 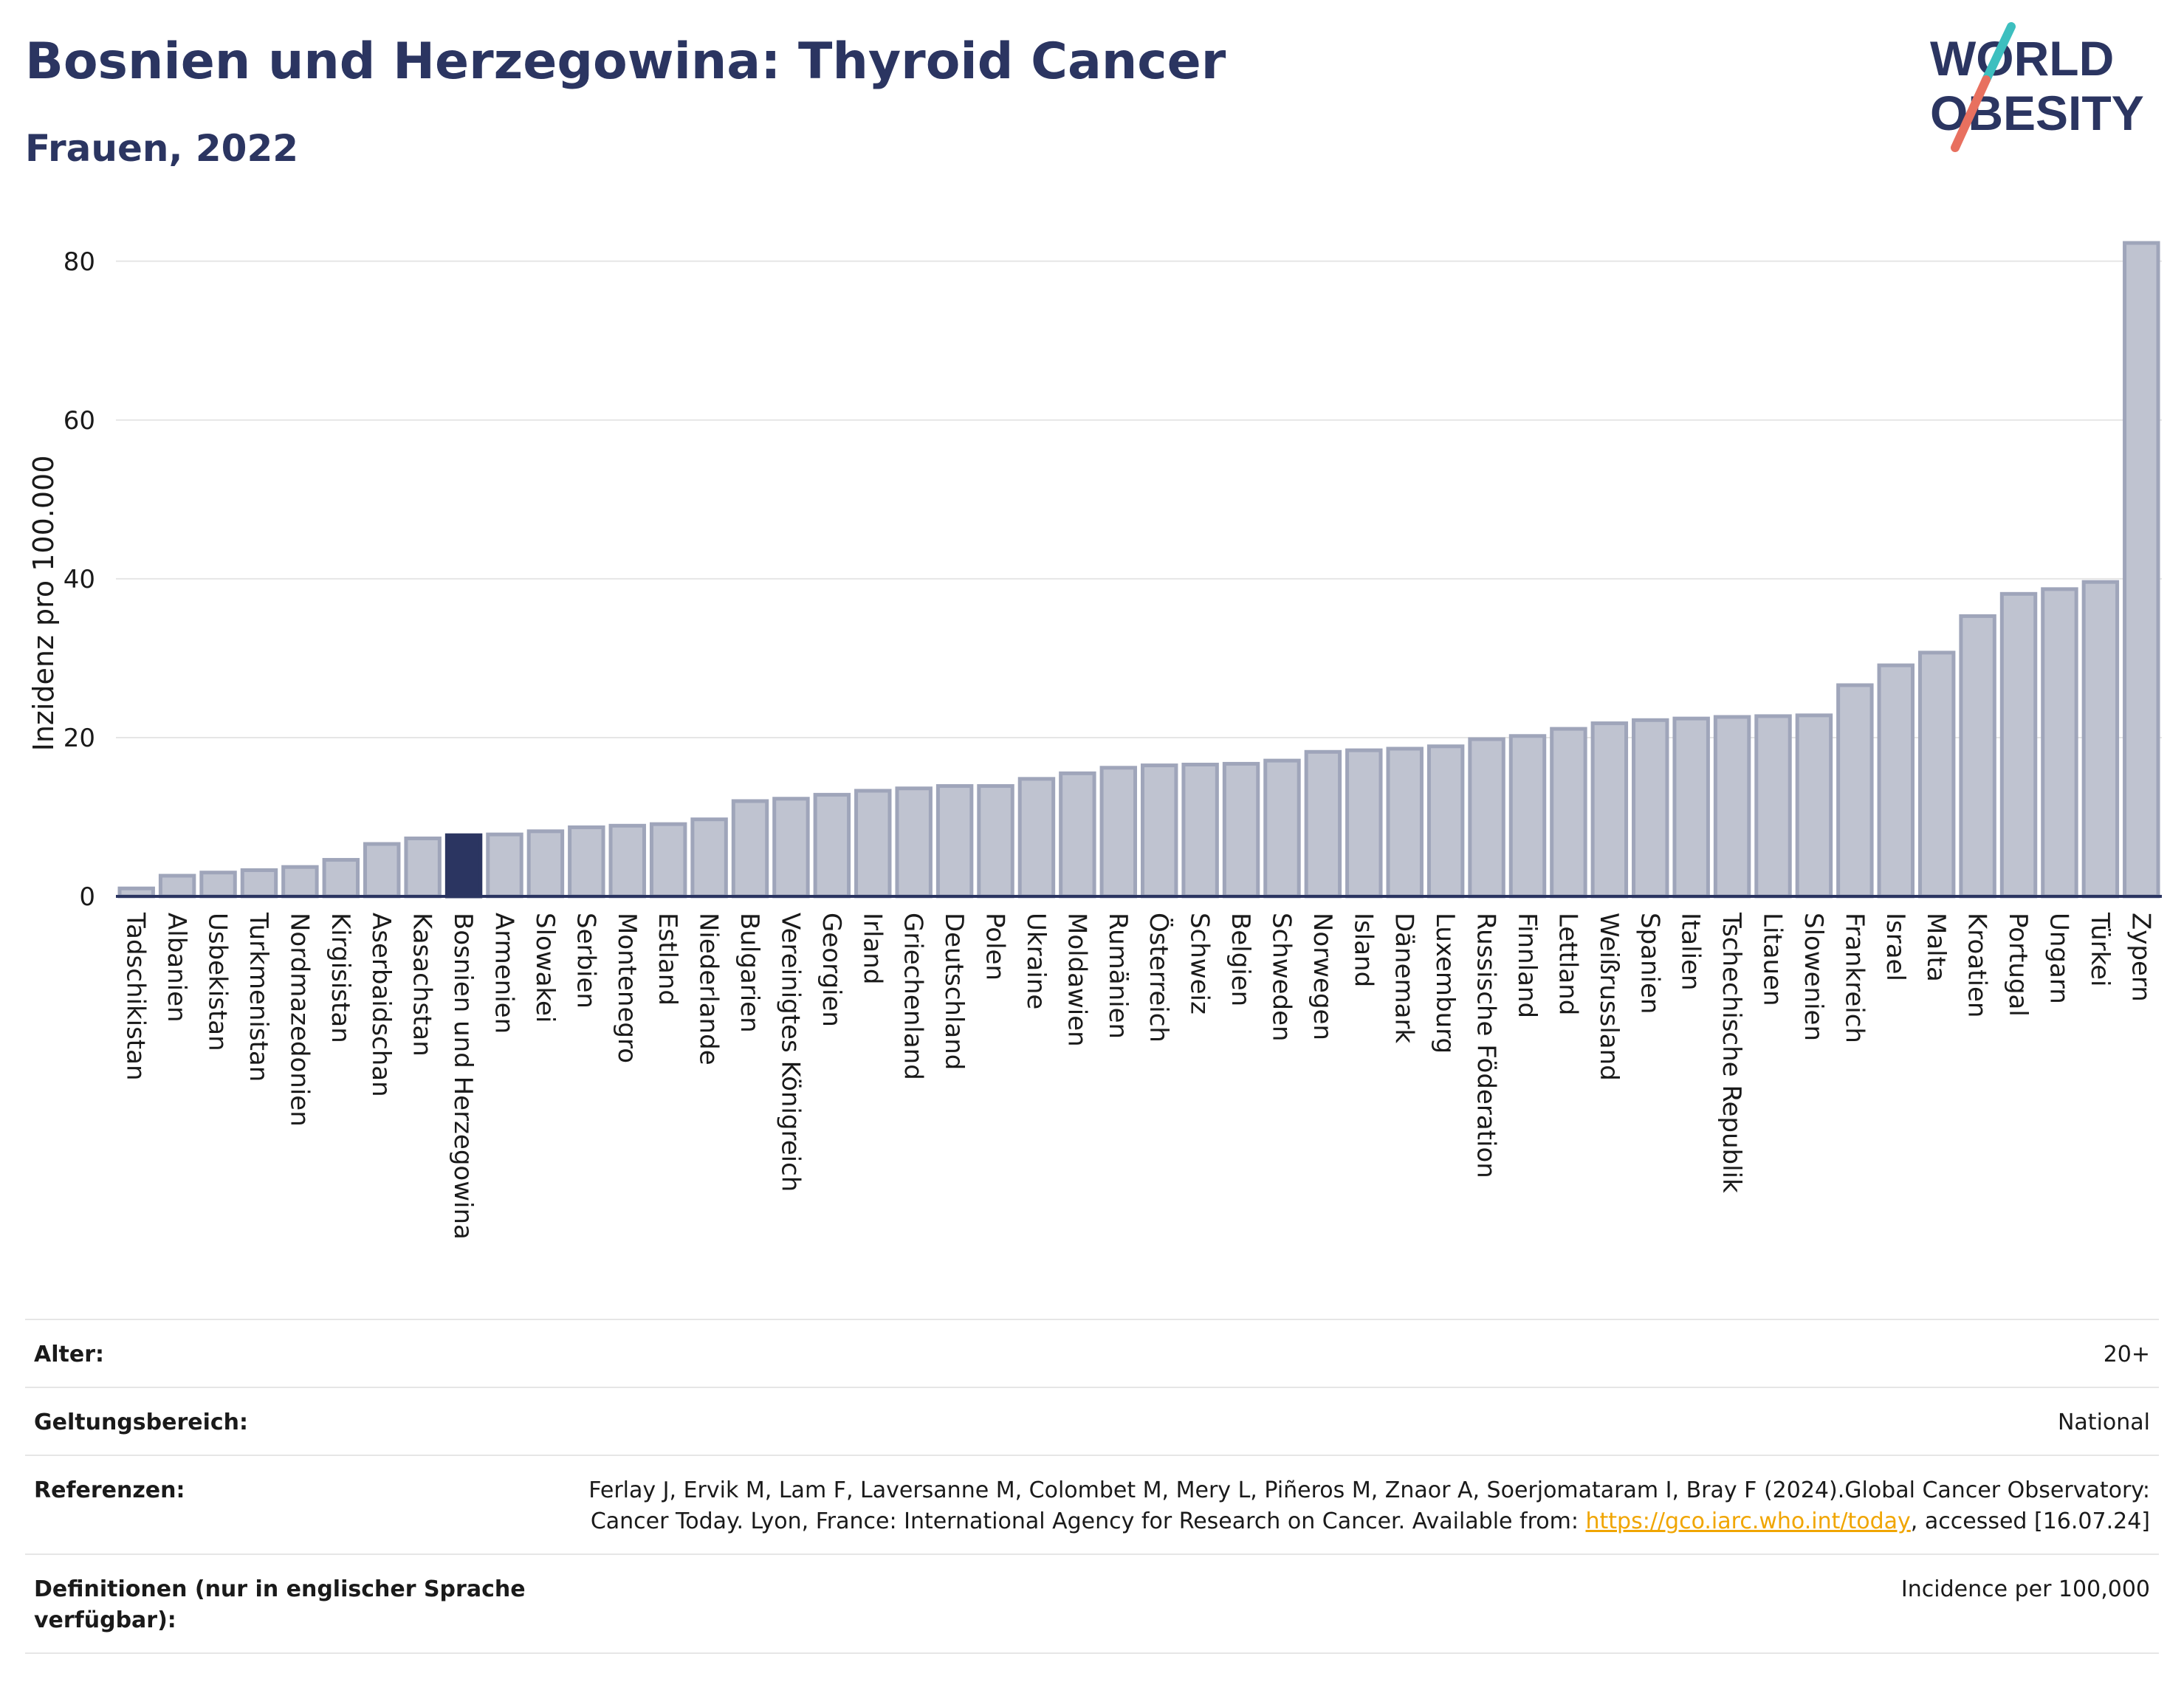 I want to click on chart-subtitle: Frauen, 2022, so click(x=162, y=148).